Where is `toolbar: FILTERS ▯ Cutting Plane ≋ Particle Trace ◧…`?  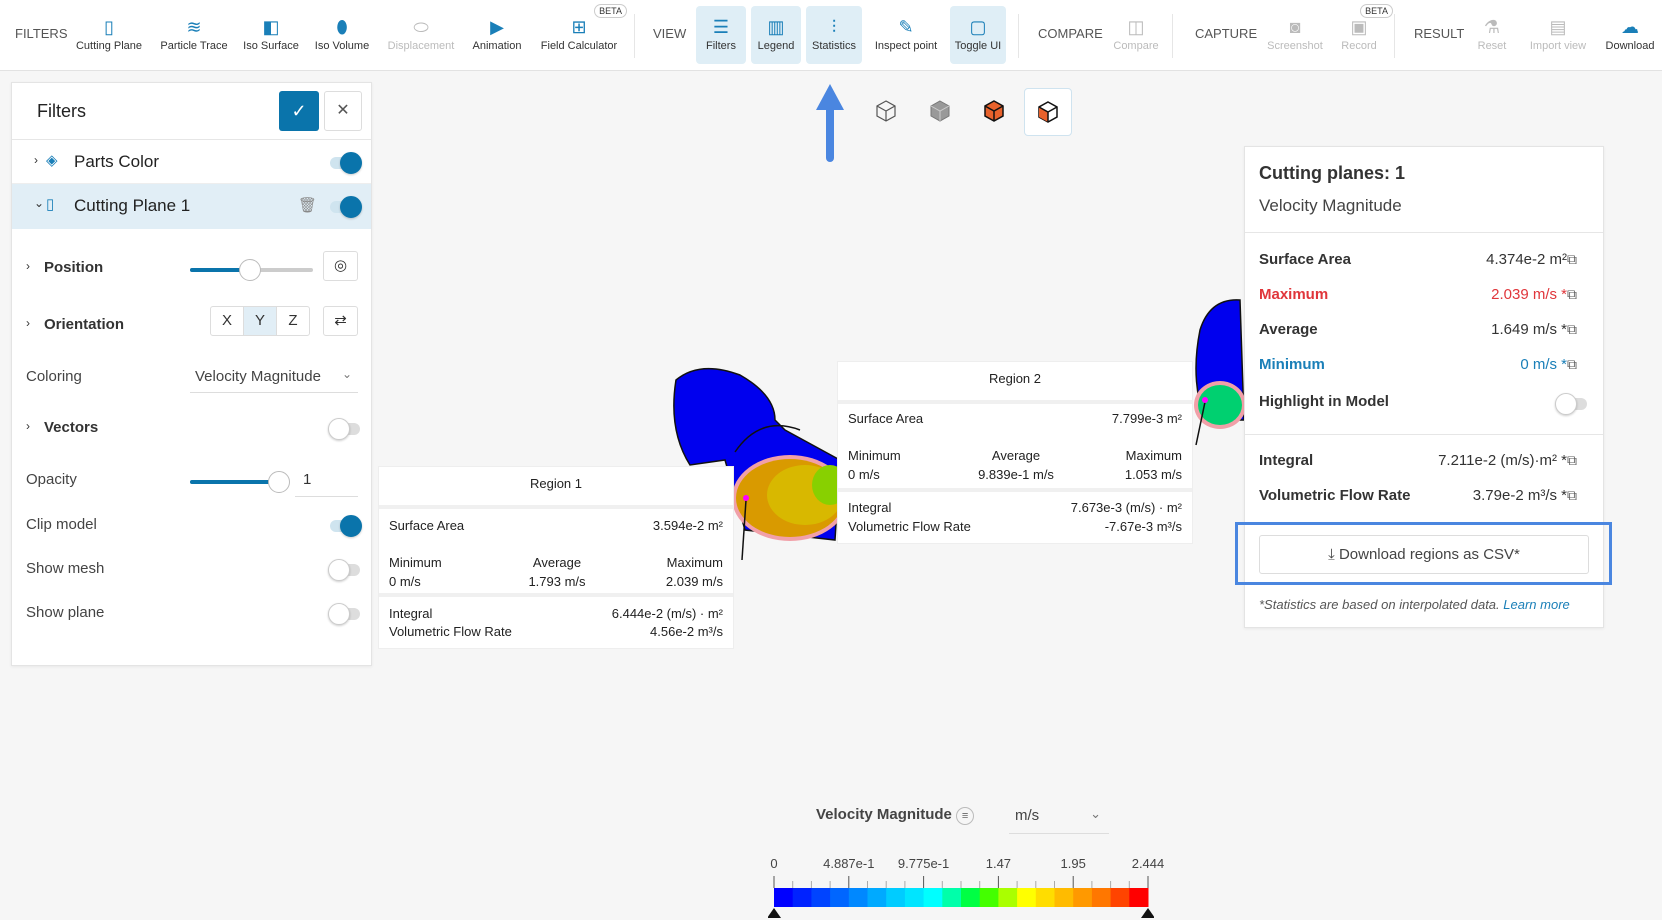 toolbar: FILTERS ▯ Cutting Plane ≋ Particle Trace ◧… is located at coordinates (831, 35).